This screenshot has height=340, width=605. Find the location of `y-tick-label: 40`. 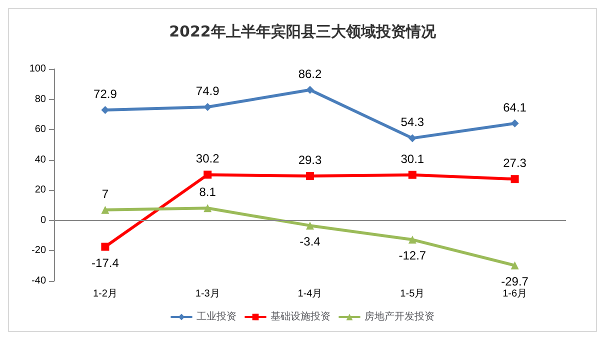

y-tick-label: 40 is located at coordinates (40, 160).